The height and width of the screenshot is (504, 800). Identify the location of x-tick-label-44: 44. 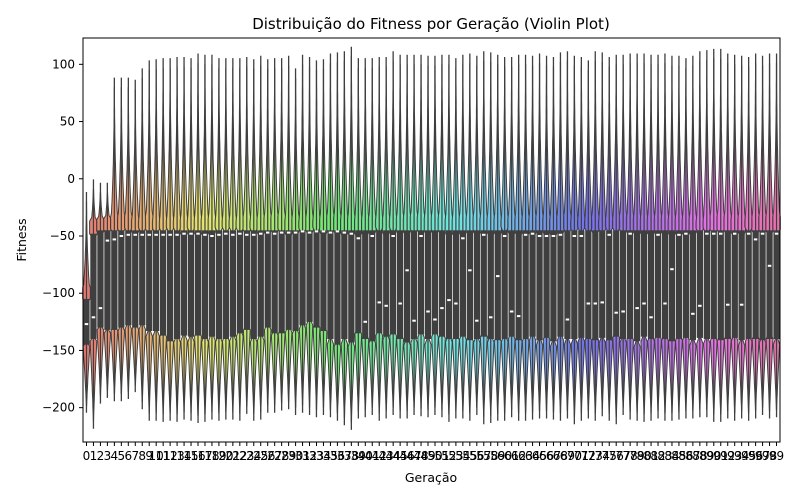
(393, 456).